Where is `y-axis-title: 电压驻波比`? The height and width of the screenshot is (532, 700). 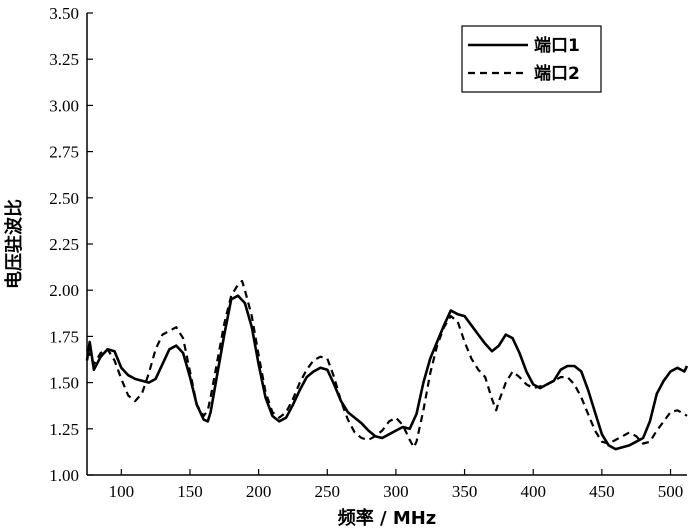 y-axis-title: 电压驻波比 is located at coordinates (14, 244).